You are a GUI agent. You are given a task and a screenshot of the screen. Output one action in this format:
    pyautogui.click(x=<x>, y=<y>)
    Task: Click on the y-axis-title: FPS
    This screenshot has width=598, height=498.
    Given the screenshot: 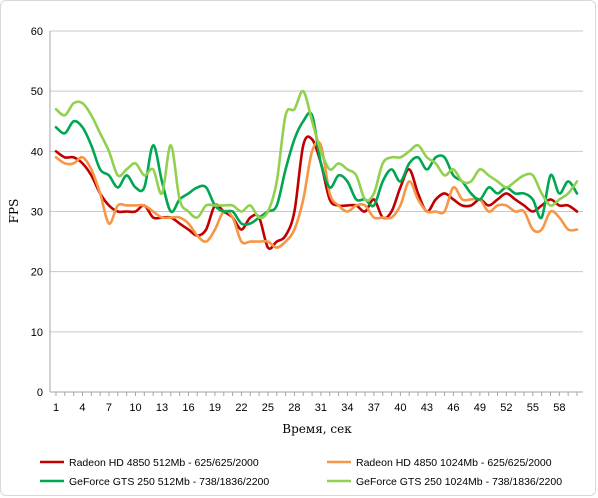 What is the action you would take?
    pyautogui.click(x=14, y=211)
    